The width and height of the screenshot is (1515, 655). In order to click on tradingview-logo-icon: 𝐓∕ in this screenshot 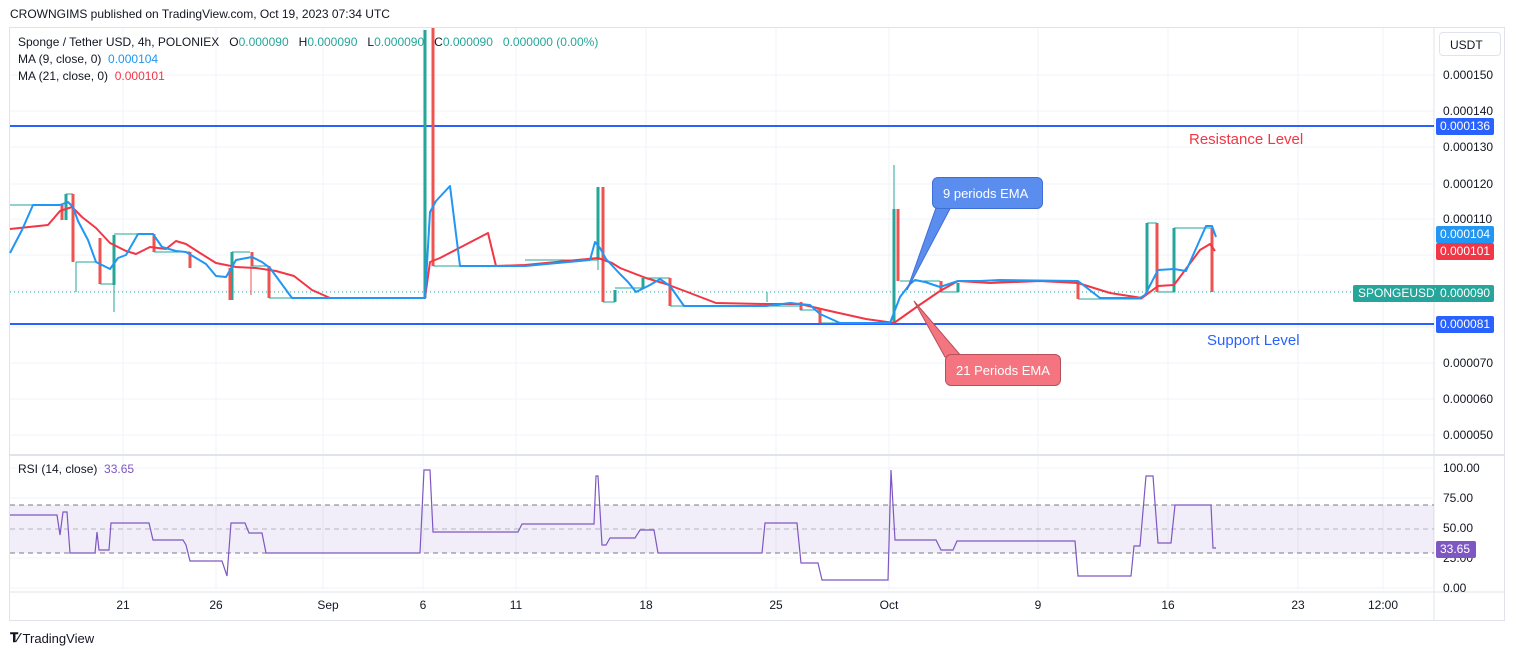, I will do `click(14, 637)`.